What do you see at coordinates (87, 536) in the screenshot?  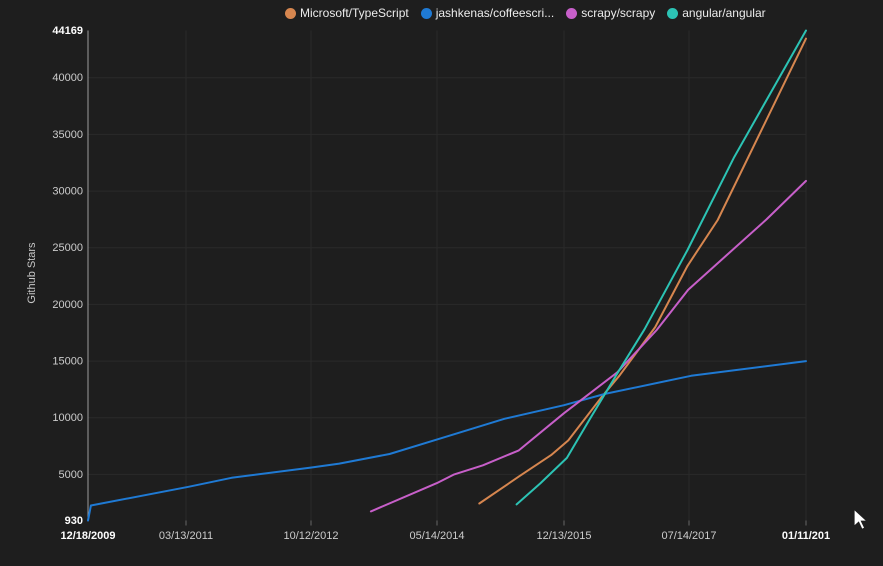 I see `x-tick-label: 12/18/2009` at bounding box center [87, 536].